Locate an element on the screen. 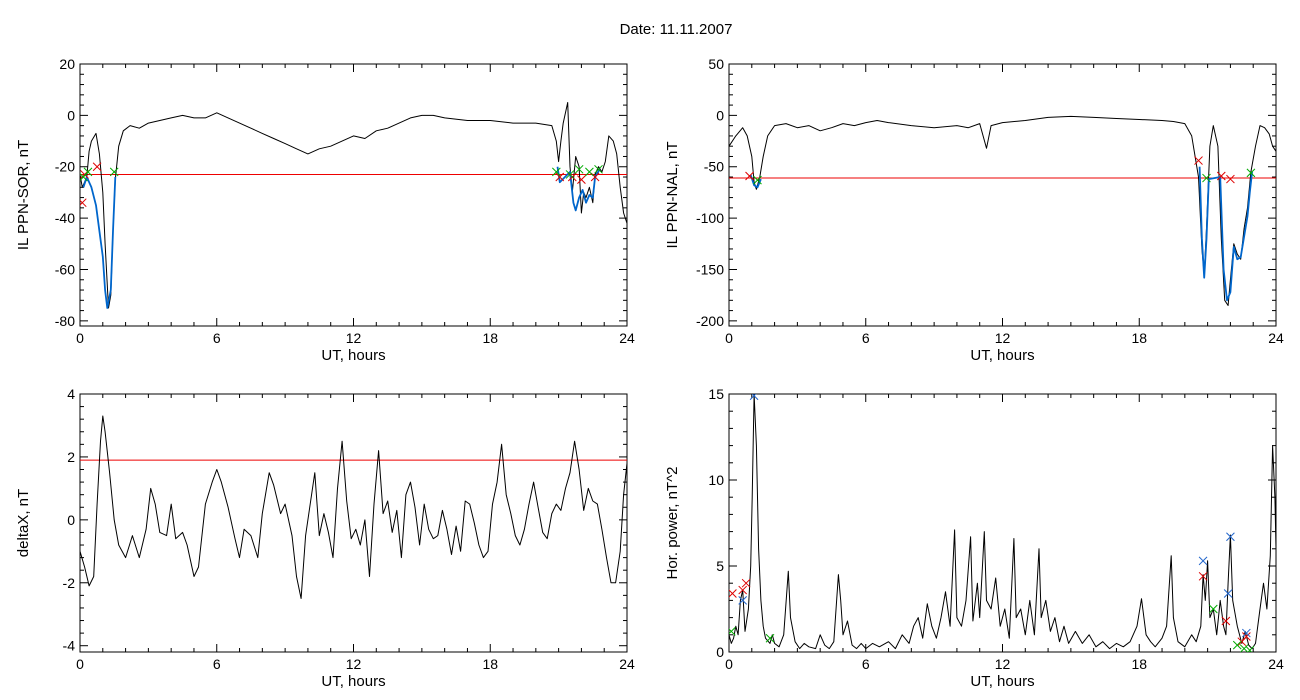 This screenshot has height=700, width=1300. y-tick-label: -80 is located at coordinates (65, 321).